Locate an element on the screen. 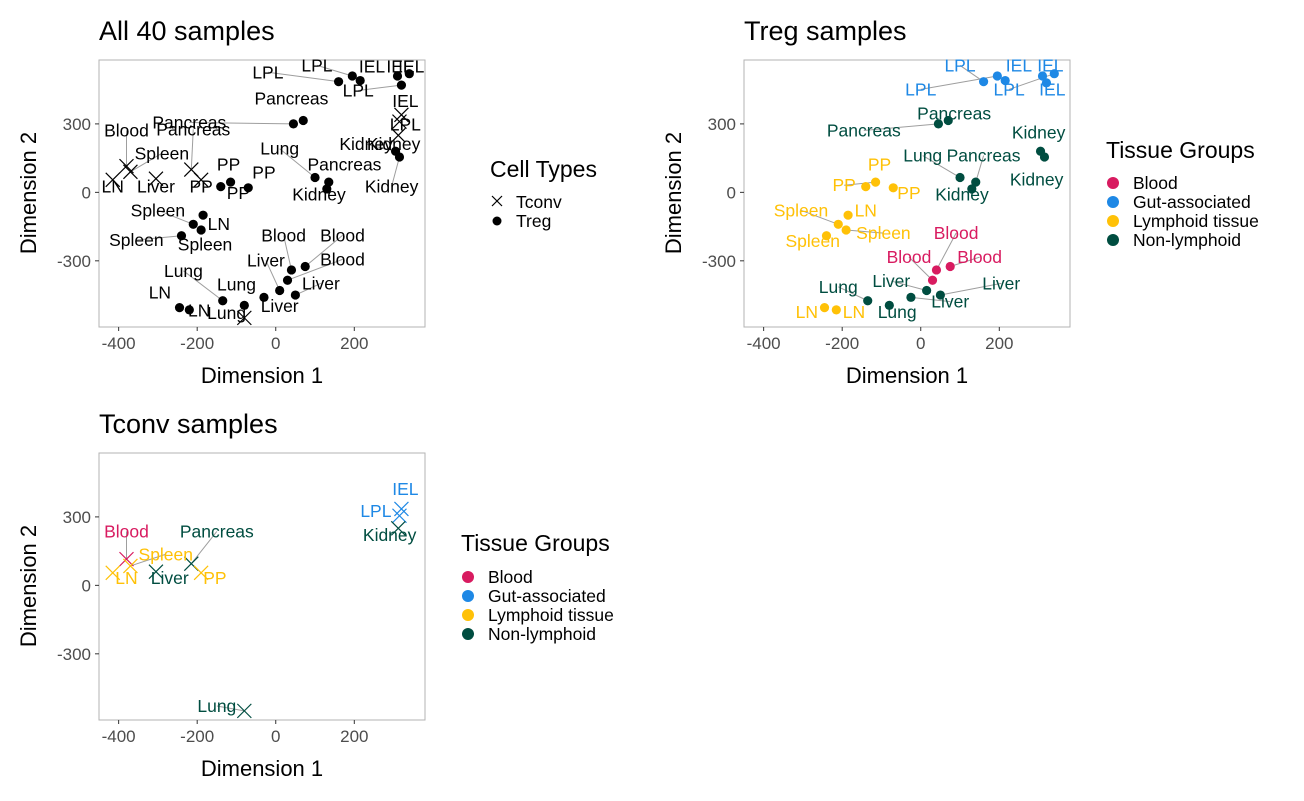 The width and height of the screenshot is (1304, 801). legend: Cell Types Tconv Treg is located at coordinates (543, 193).